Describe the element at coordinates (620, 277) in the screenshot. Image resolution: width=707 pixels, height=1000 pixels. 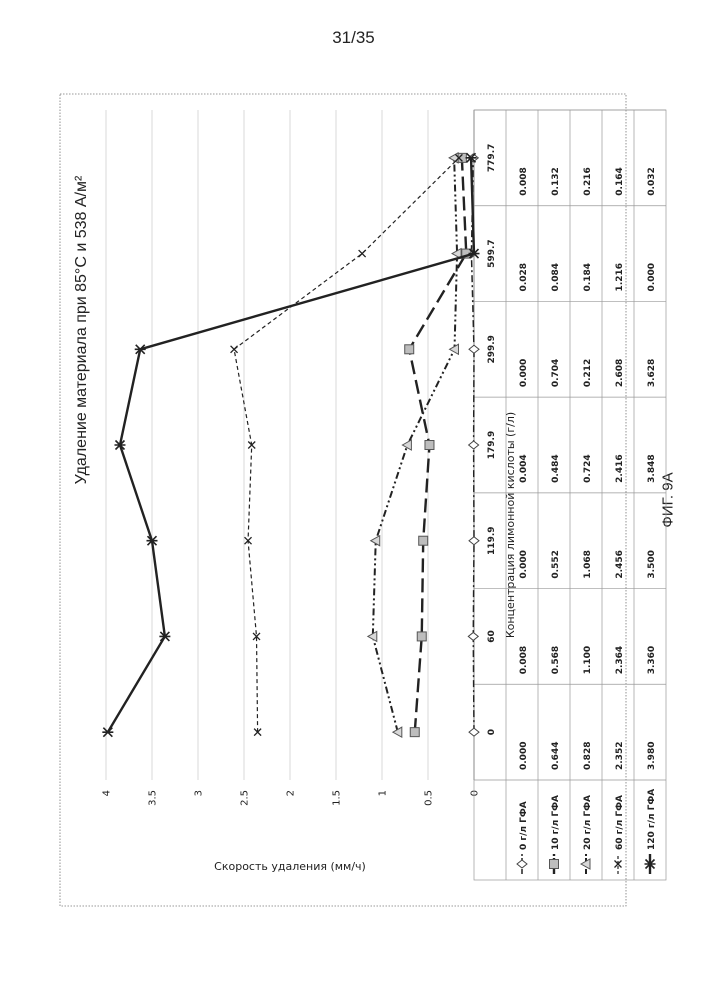
I see `data-table-cell: 1.216` at that location.